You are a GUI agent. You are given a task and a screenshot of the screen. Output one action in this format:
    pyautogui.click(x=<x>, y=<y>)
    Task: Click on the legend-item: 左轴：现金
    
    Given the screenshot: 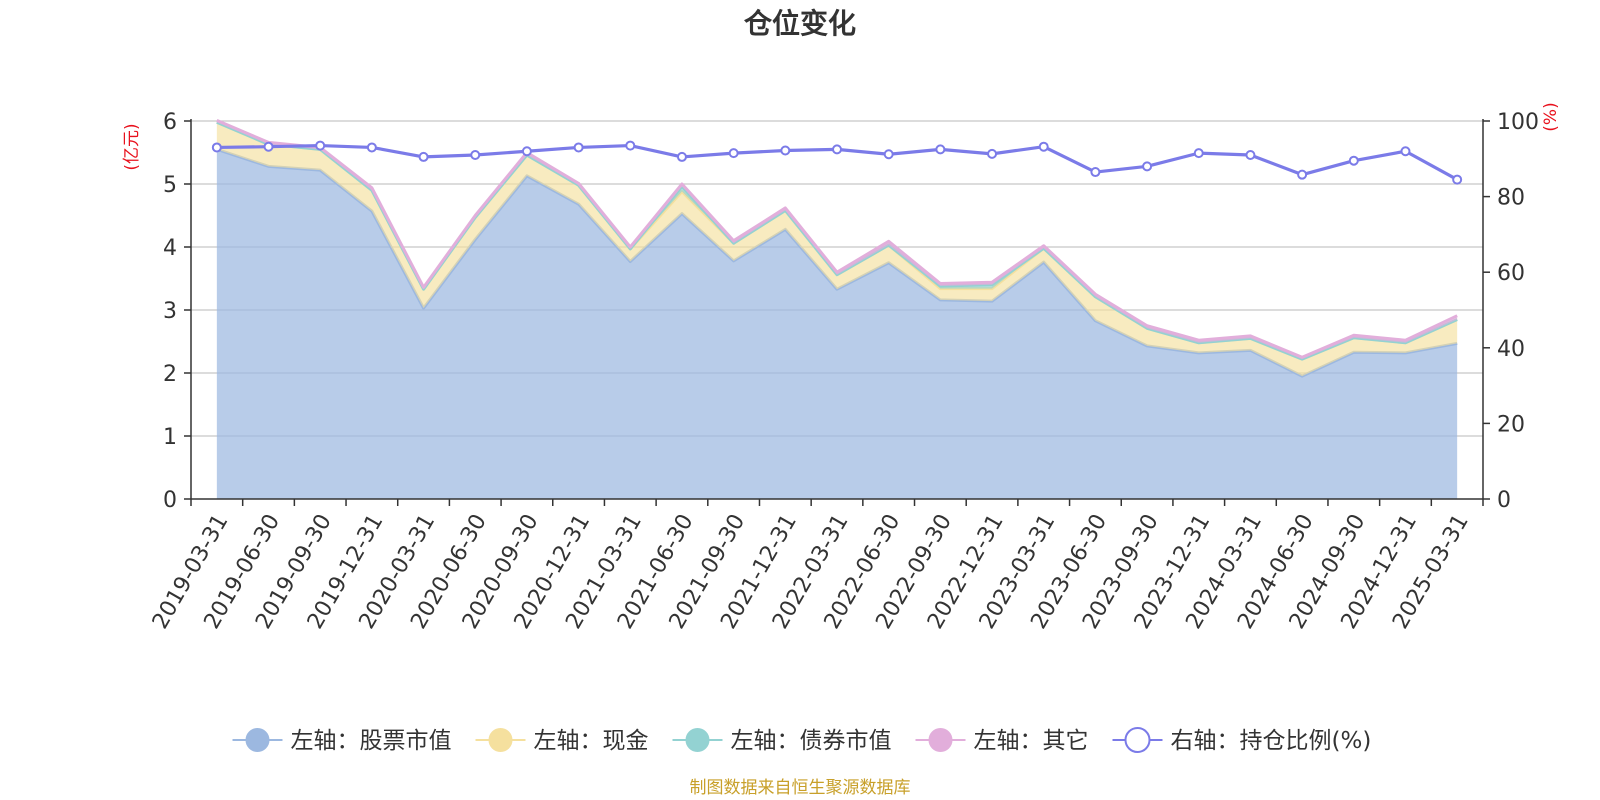 What is the action you would take?
    pyautogui.click(x=562, y=741)
    